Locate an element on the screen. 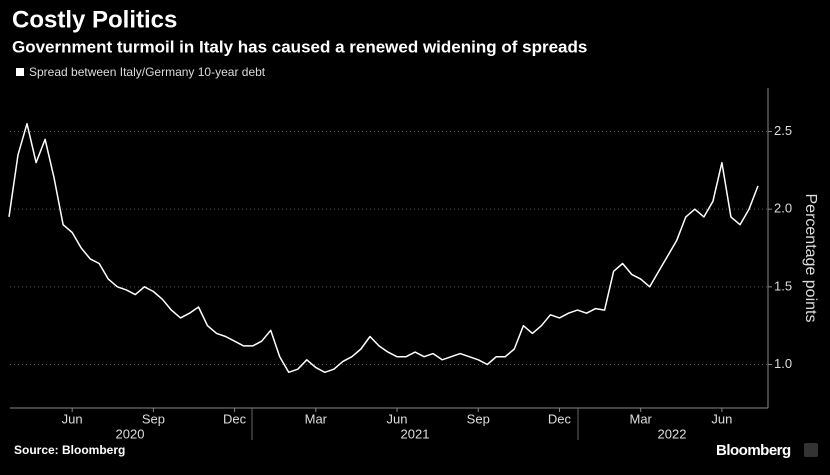 This screenshot has width=830, height=475. brand: Bloomberg is located at coordinates (753, 450).